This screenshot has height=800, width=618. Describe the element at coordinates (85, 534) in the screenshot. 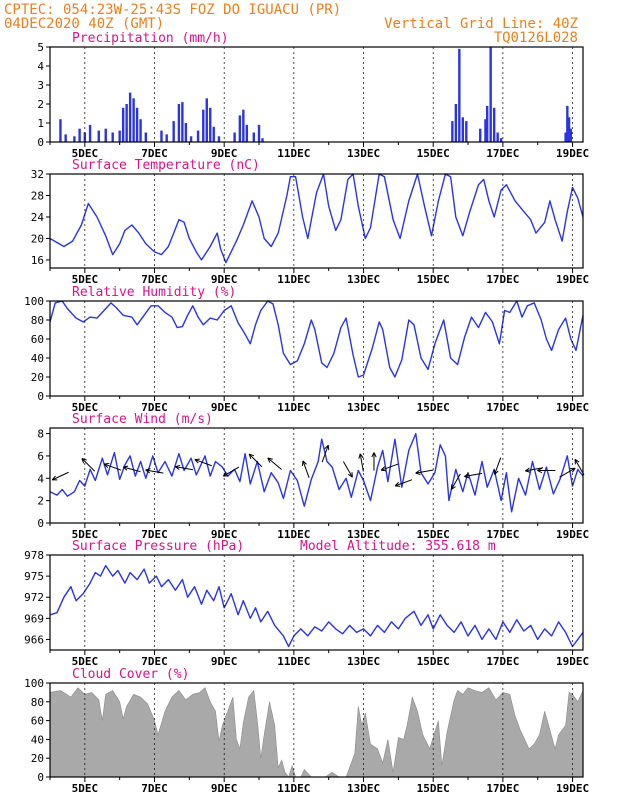

I see `wind-xtick-0: 5DEC` at that location.